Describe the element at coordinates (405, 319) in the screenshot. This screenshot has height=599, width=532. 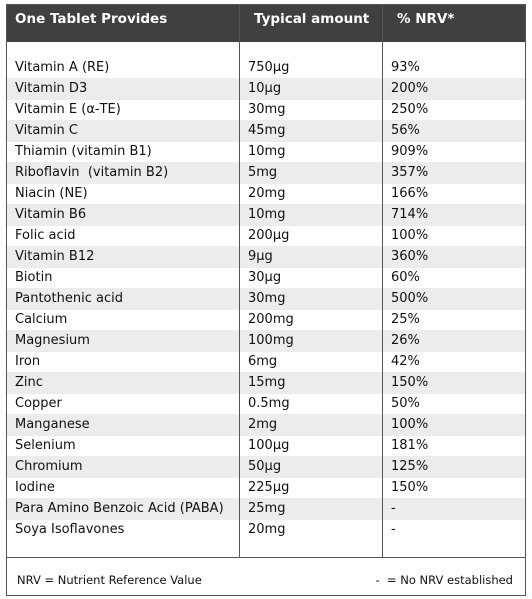
I see `cell: 25%` at that location.